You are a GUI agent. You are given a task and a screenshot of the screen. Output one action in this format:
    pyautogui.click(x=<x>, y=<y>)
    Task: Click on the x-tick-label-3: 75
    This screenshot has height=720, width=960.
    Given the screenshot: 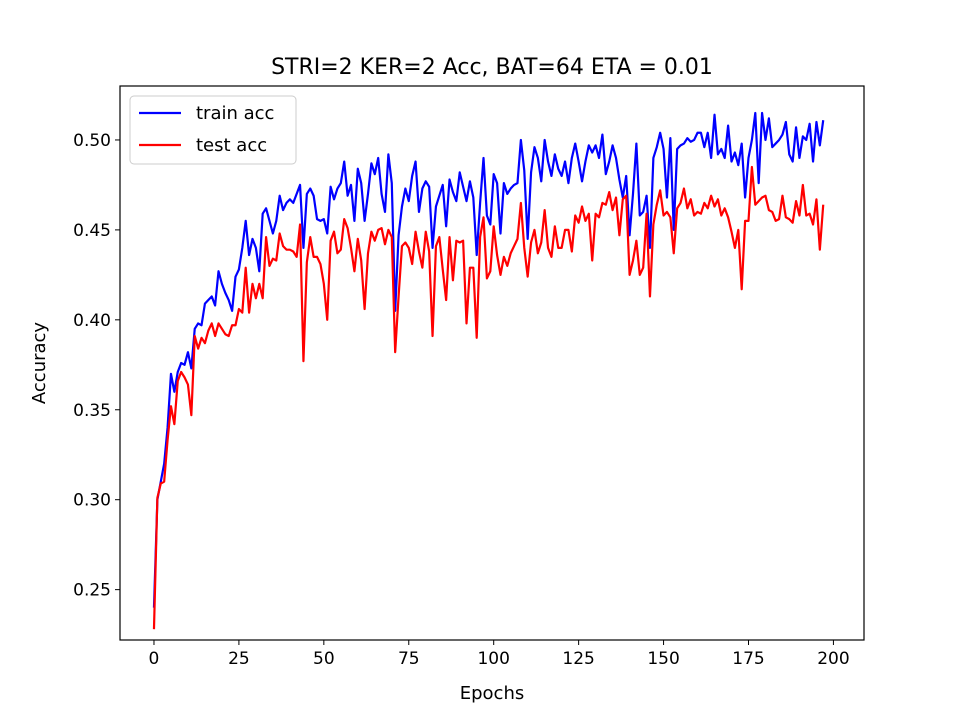 What is the action you would take?
    pyautogui.click(x=409, y=659)
    